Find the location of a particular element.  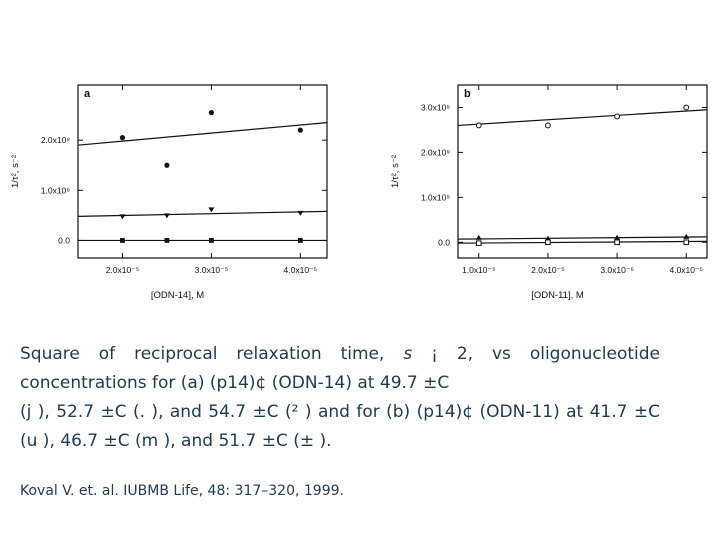

y-tick-label: 3.0x10⁹ is located at coordinates (436, 107).